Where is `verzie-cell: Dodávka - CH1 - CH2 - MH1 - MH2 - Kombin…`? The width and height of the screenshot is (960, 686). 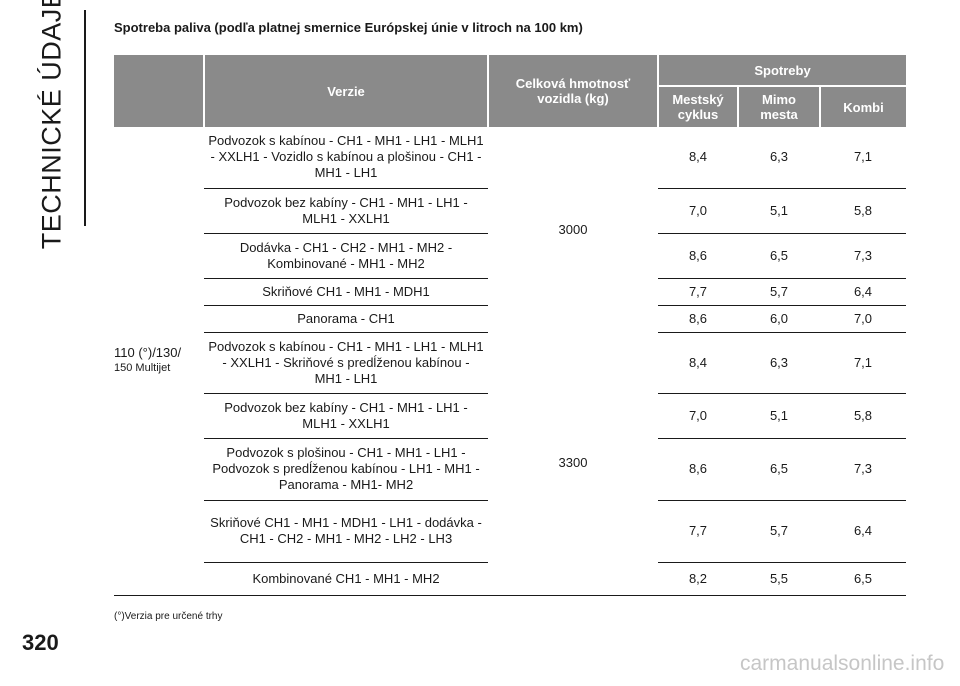
verzie-cell: Dodávka - CH1 - CH2 - MH1 - MH2 - Kombin… is located at coordinates (346, 256).